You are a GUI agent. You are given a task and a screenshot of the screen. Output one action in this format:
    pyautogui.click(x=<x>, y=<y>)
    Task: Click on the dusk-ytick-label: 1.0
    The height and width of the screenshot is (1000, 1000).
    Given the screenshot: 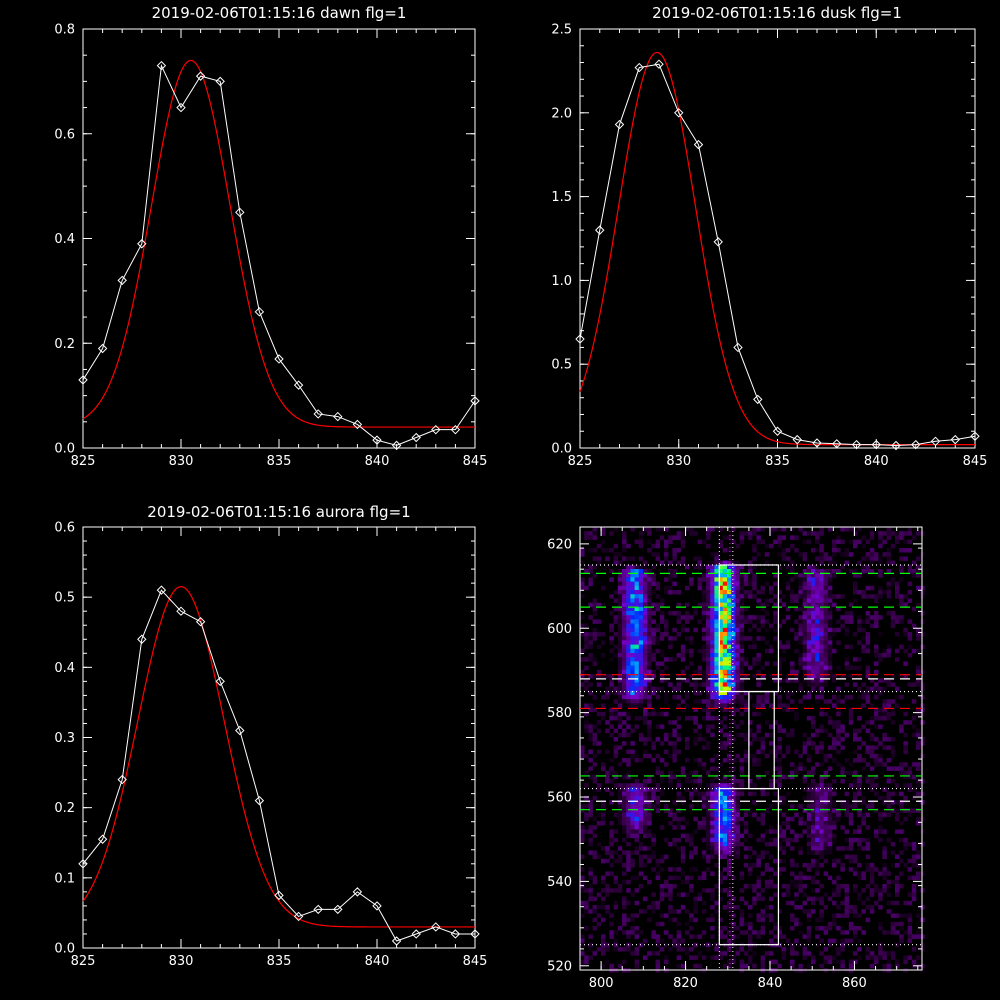 What is the action you would take?
    pyautogui.click(x=561, y=281)
    